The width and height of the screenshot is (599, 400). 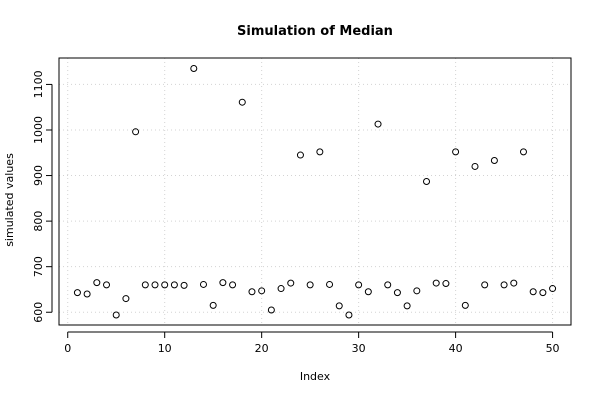 I want to click on x-tick-label-0: 0, so click(x=67, y=348).